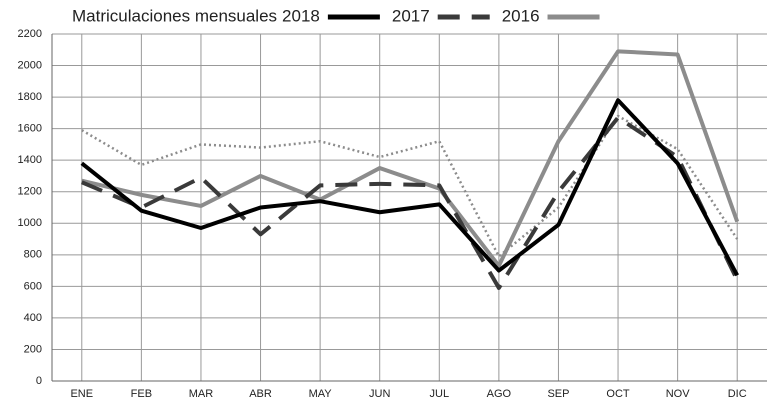 This screenshot has height=404, width=778. What do you see at coordinates (411, 15) in the screenshot?
I see `legend-label: 2017` at bounding box center [411, 15].